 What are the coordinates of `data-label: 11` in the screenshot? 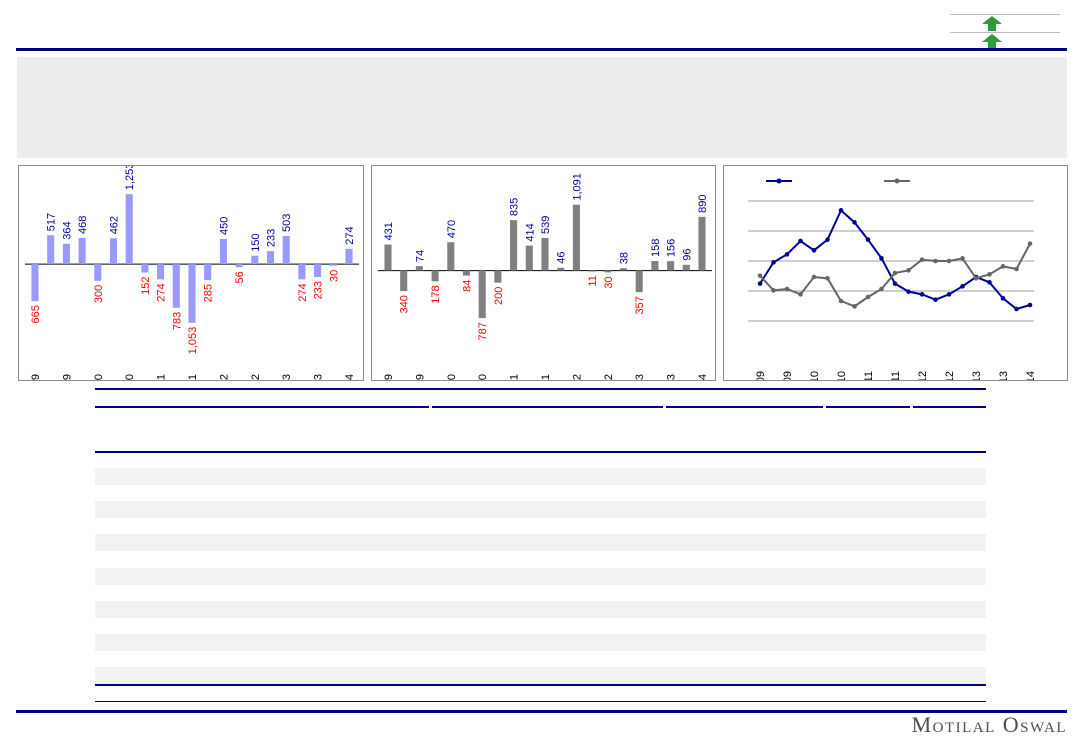 It's located at (593, 280).